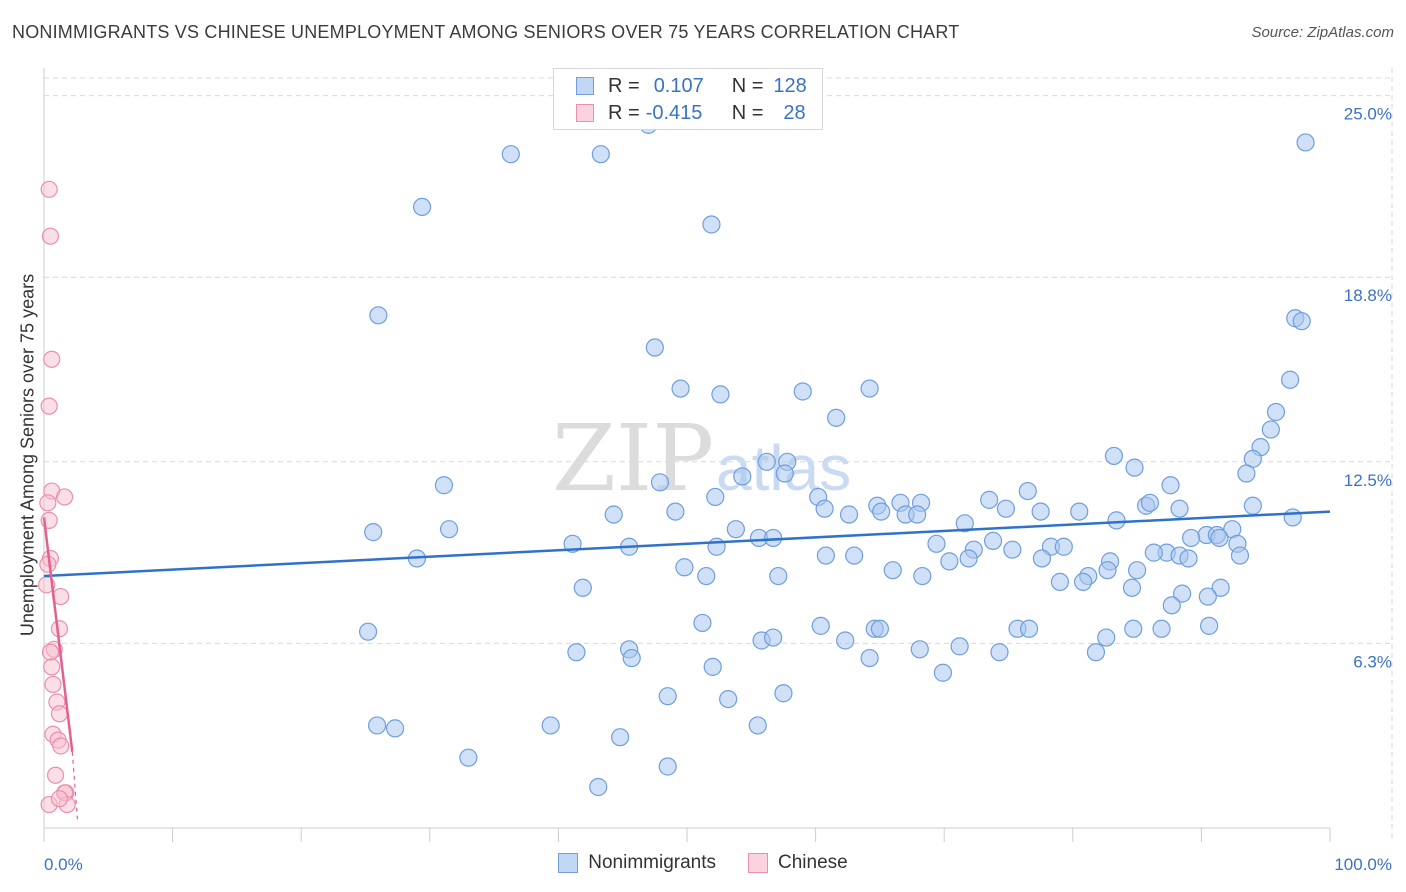 The height and width of the screenshot is (892, 1406). I want to click on legend-r-value: -0.415, so click(674, 112).